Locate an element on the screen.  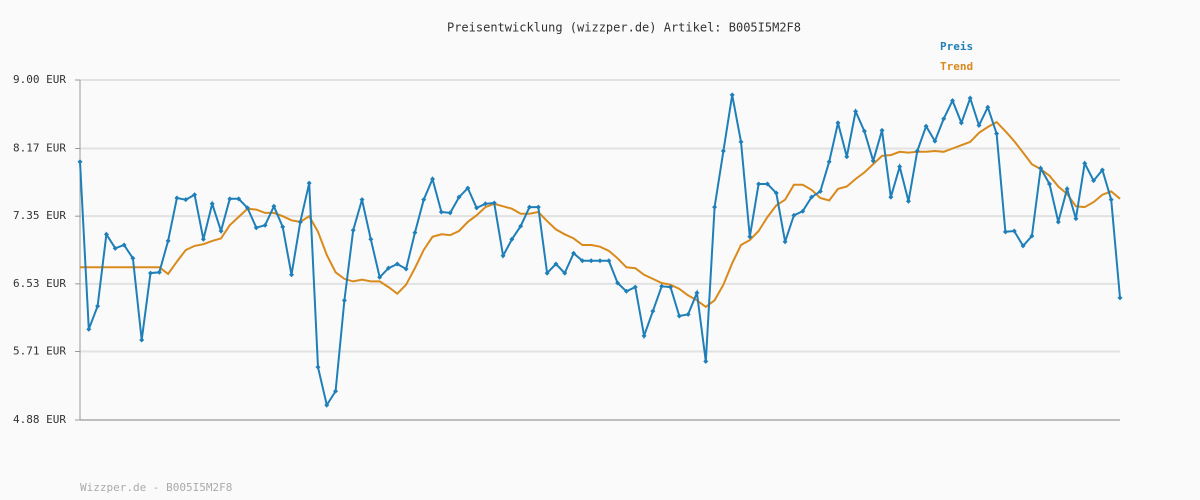
y-tick-label: 6.53 EUR is located at coordinates (39, 283).